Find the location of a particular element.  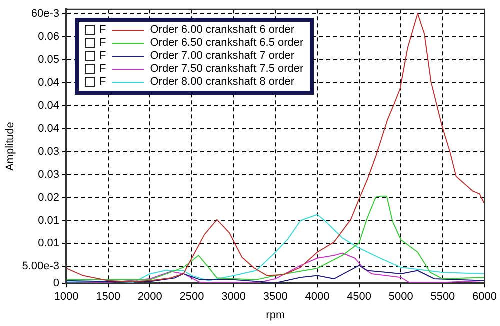

legend-label: Order 7.50 crankshaft 7.5 order is located at coordinates (227, 69).